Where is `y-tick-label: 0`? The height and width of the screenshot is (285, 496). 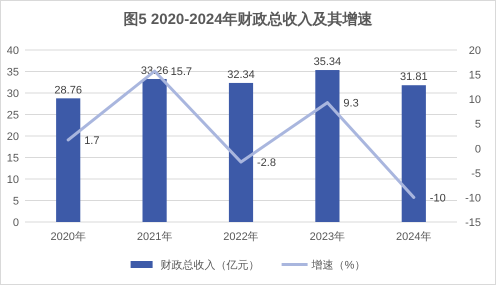 y-tick-label: 0 is located at coordinates (15, 223).